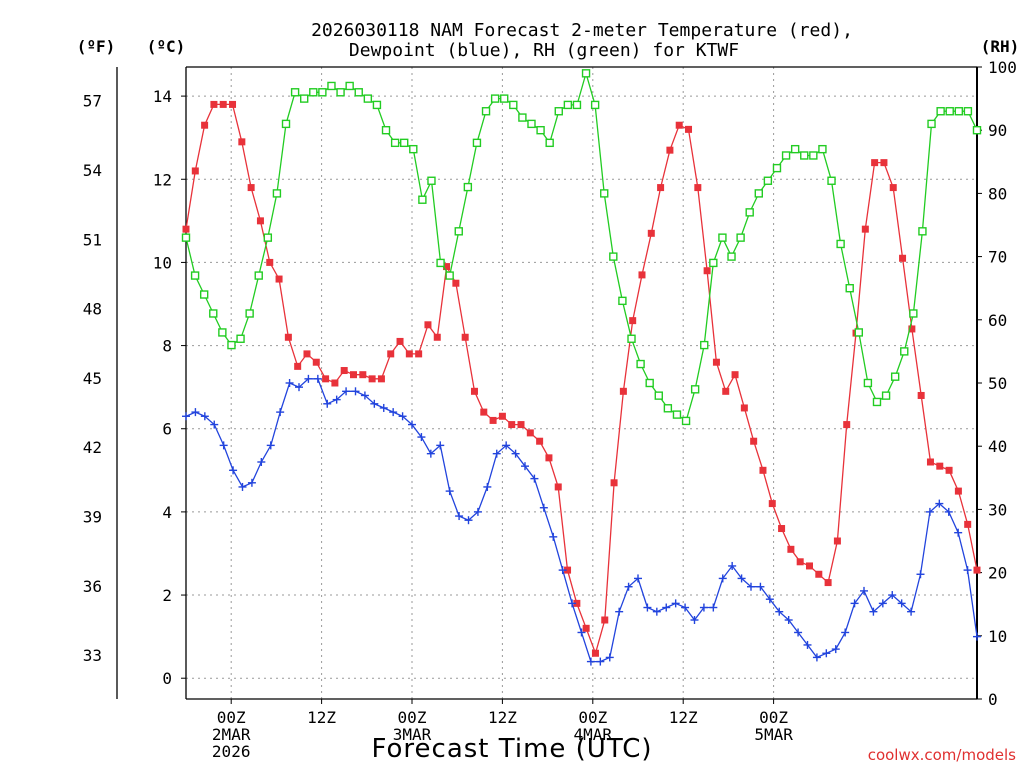 Image resolution: width=1024 pixels, height=768 pixels. What do you see at coordinates (231, 751) in the screenshot?
I see `x-tick-label: 2026` at bounding box center [231, 751].